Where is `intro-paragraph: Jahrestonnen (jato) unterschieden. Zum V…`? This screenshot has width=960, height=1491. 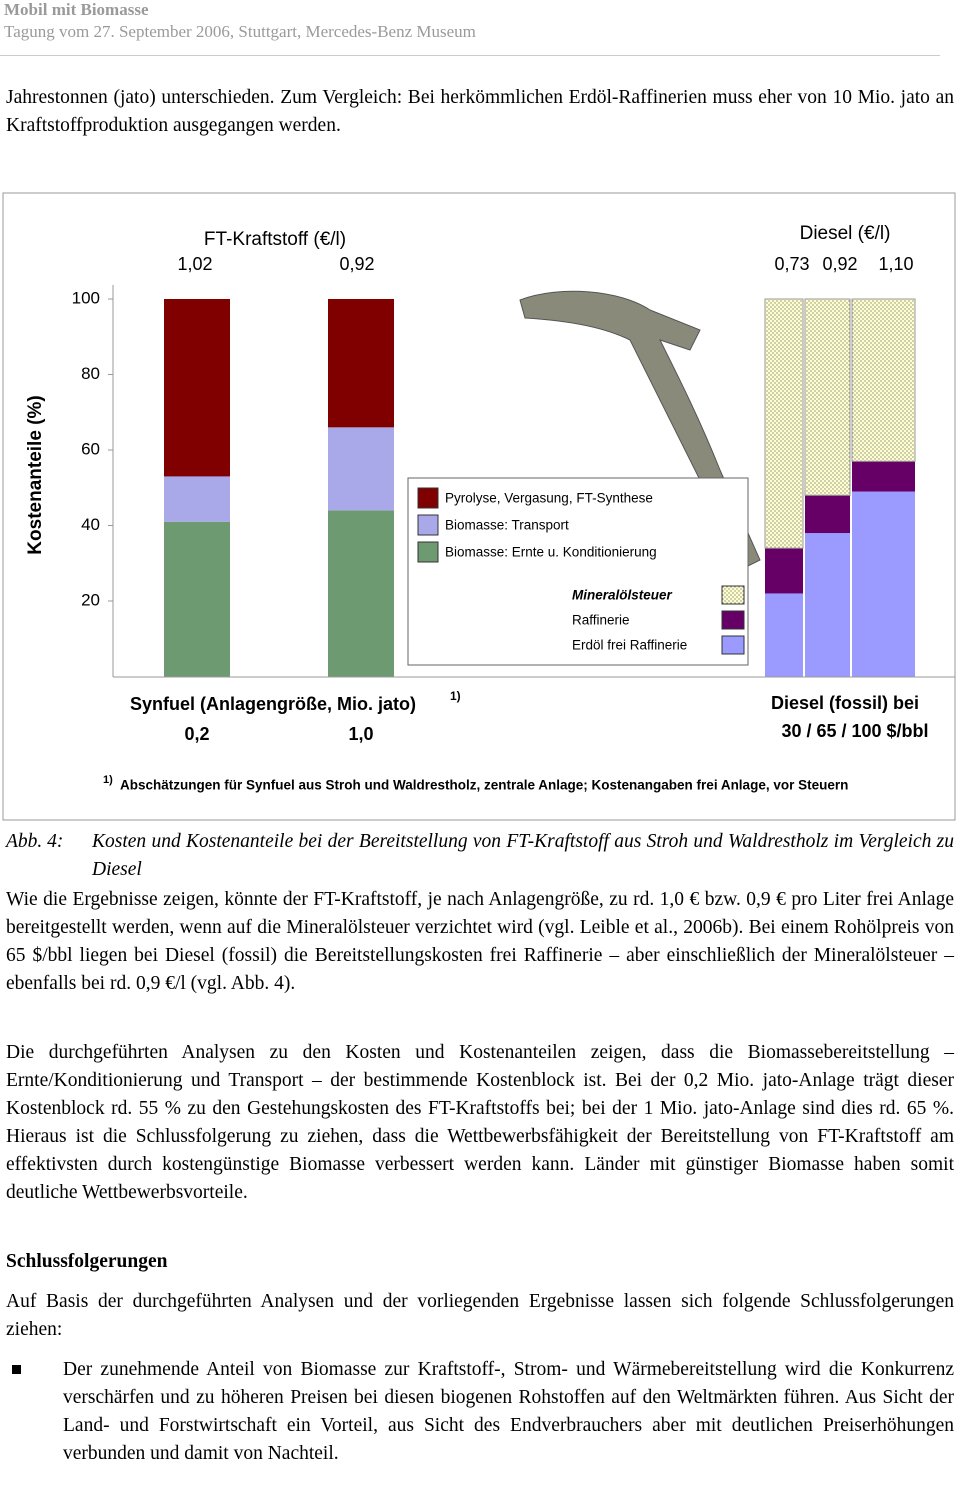 intro-paragraph: Jahrestonnen (jato) unterschieden. Zum V… is located at coordinates (480, 111).